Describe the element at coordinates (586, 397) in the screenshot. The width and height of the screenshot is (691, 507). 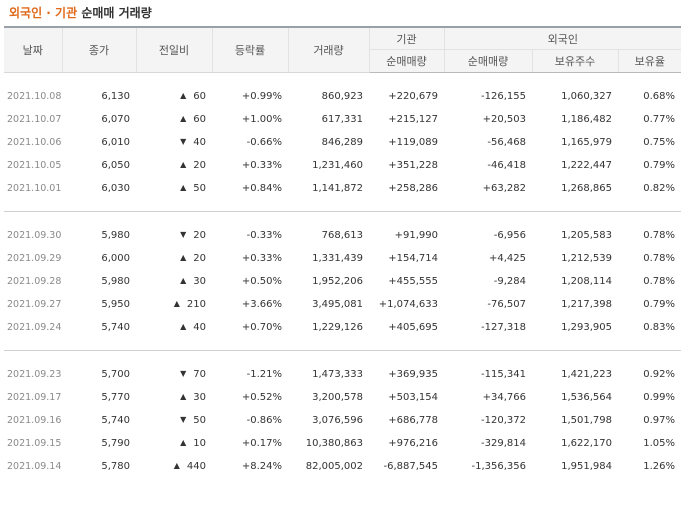
I see `foreign-hold-cell: 1,536,564` at that location.